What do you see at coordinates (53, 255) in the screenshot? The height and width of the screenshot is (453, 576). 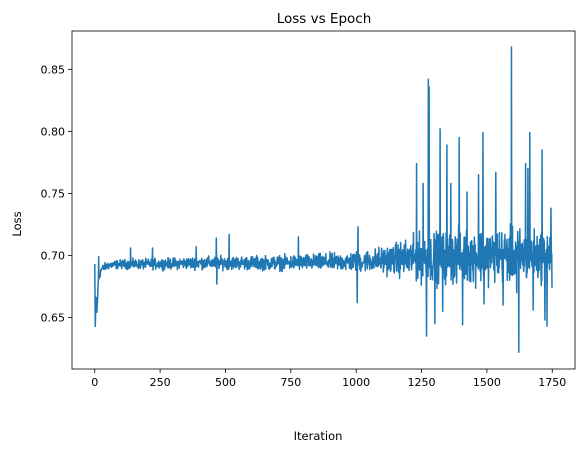 I see `y-tick-label: 0.70` at bounding box center [53, 255].